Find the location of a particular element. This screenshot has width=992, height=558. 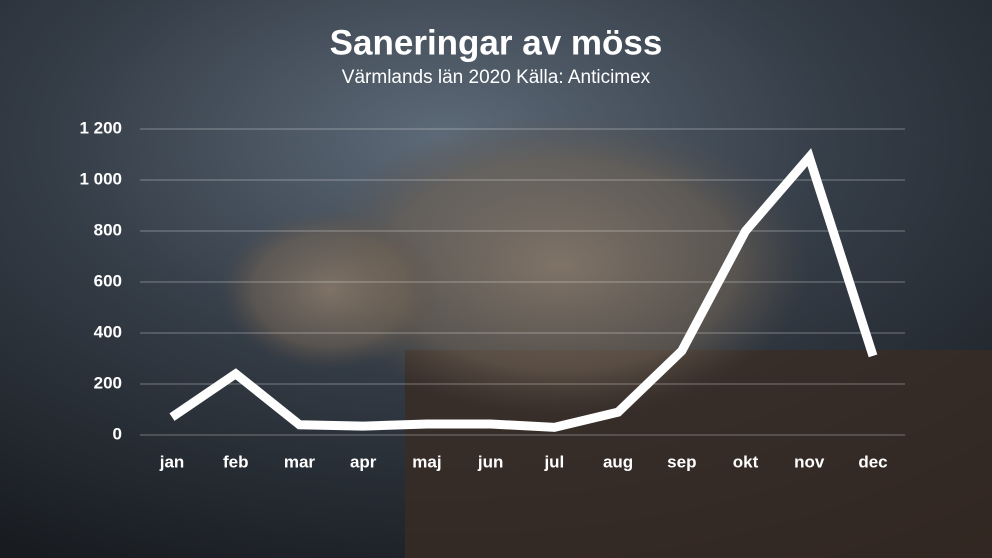

mouse-head is located at coordinates (330, 290).